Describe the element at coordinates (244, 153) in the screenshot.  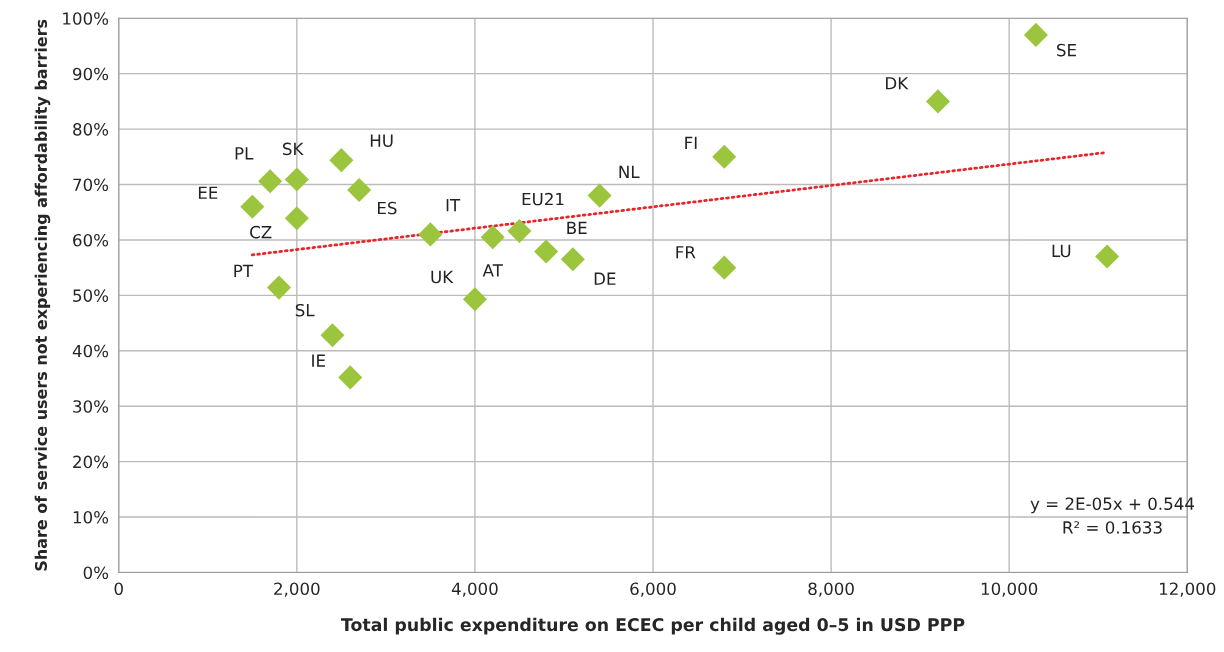
I see `data-label: PL` at that location.